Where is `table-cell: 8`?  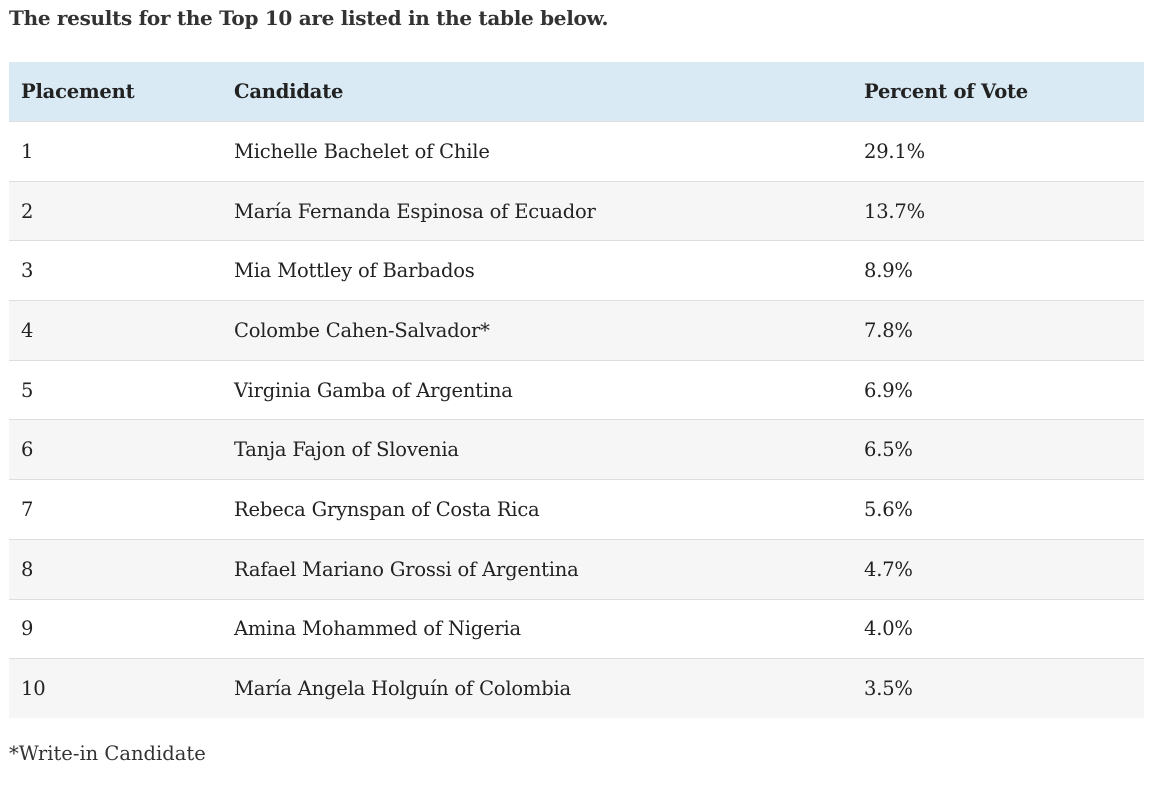 table-cell: 8 is located at coordinates (121, 568).